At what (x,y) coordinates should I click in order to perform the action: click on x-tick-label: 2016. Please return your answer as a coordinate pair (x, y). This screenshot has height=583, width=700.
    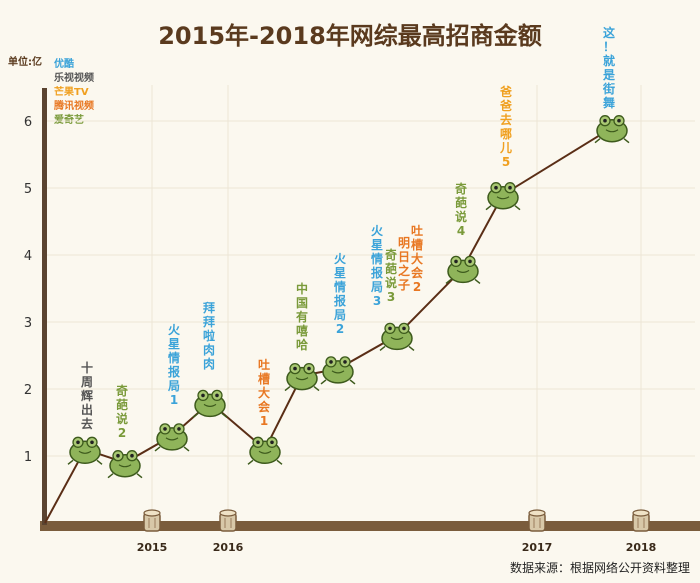
    Looking at the image, I should click on (228, 547).